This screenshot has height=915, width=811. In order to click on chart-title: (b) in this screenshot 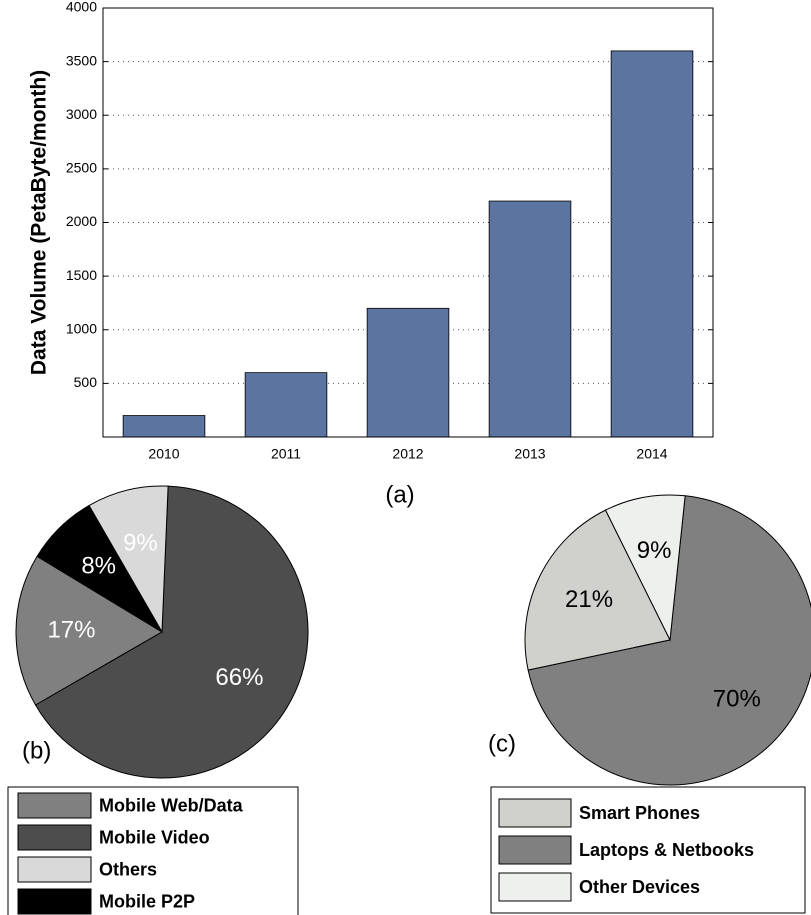, I will do `click(36, 750)`.